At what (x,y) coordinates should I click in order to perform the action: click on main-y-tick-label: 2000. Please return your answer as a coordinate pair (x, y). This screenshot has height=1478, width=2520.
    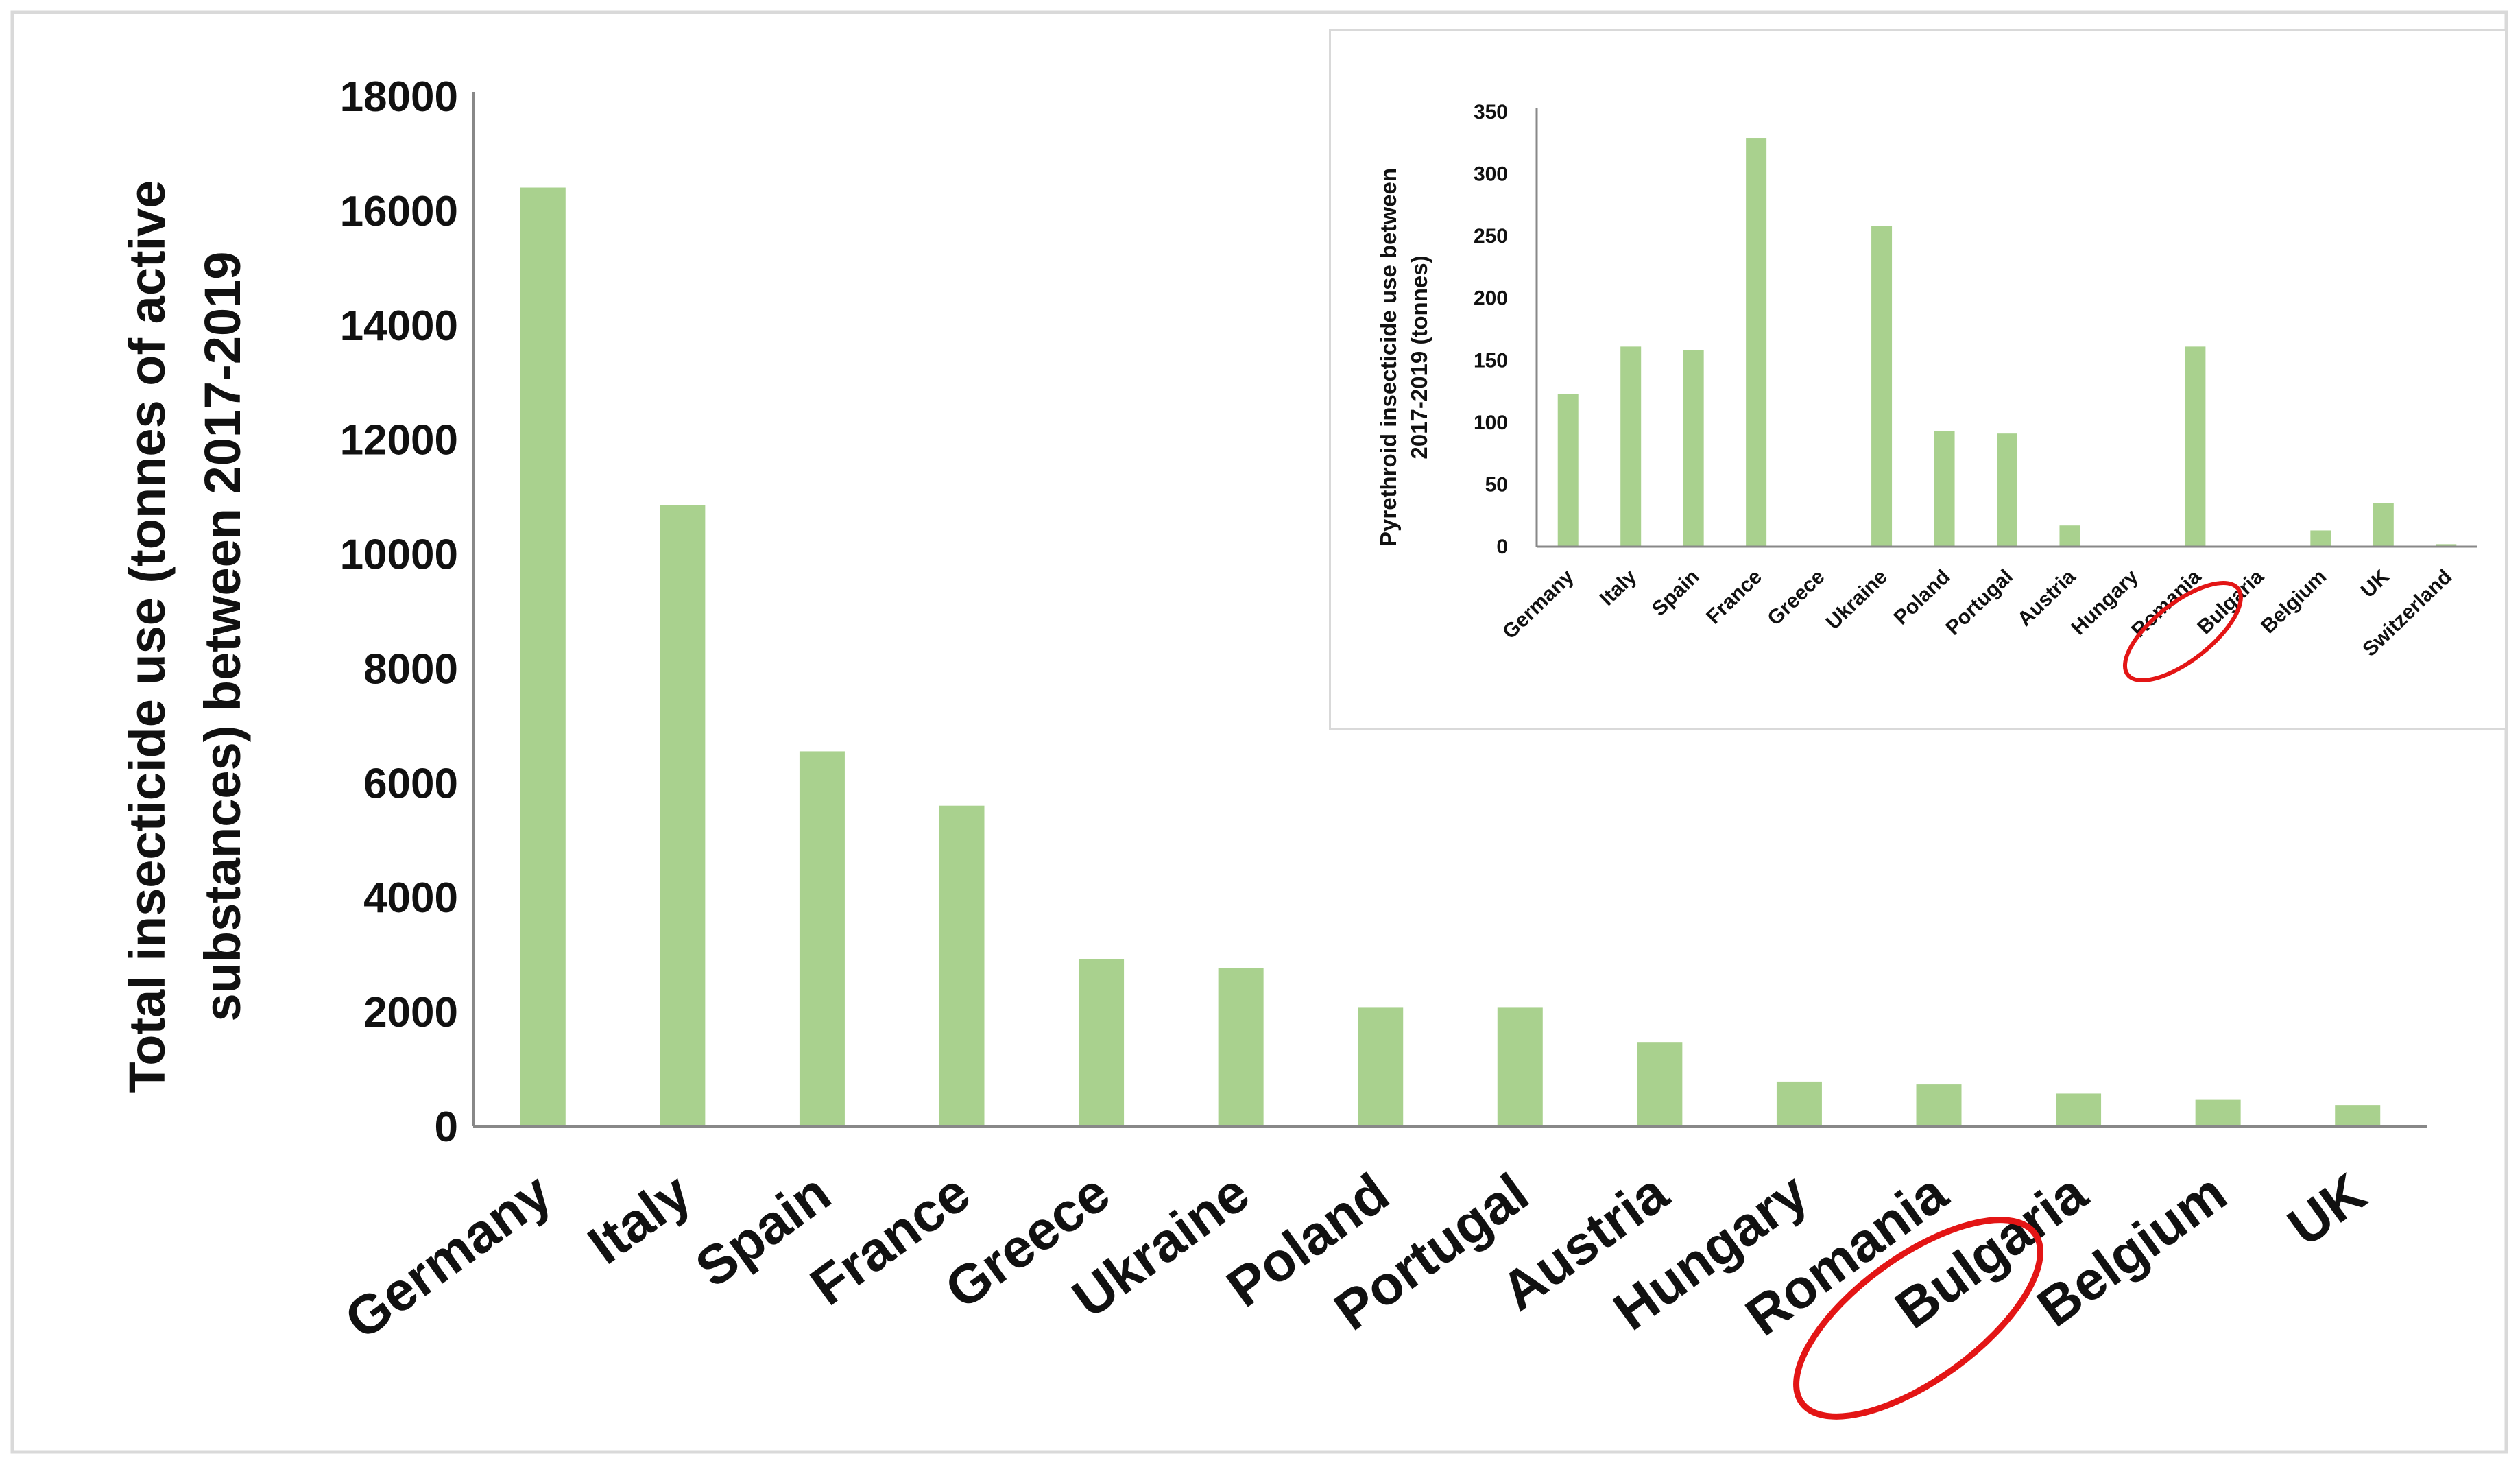
    Looking at the image, I should click on (410, 1013).